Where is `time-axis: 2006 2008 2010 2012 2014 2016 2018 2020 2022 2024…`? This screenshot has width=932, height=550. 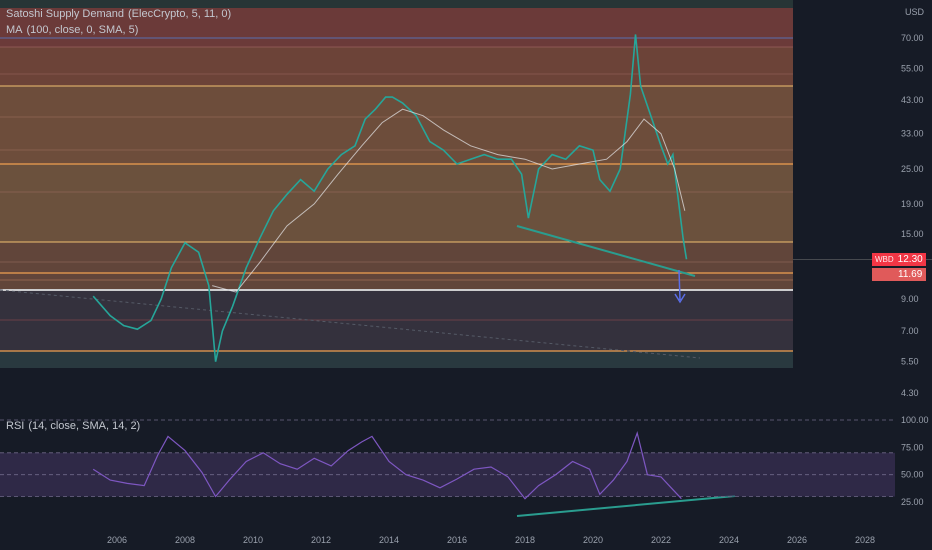 time-axis: 2006 2008 2010 2012 2014 2016 2018 2020 2022 2024… is located at coordinates (491, 540).